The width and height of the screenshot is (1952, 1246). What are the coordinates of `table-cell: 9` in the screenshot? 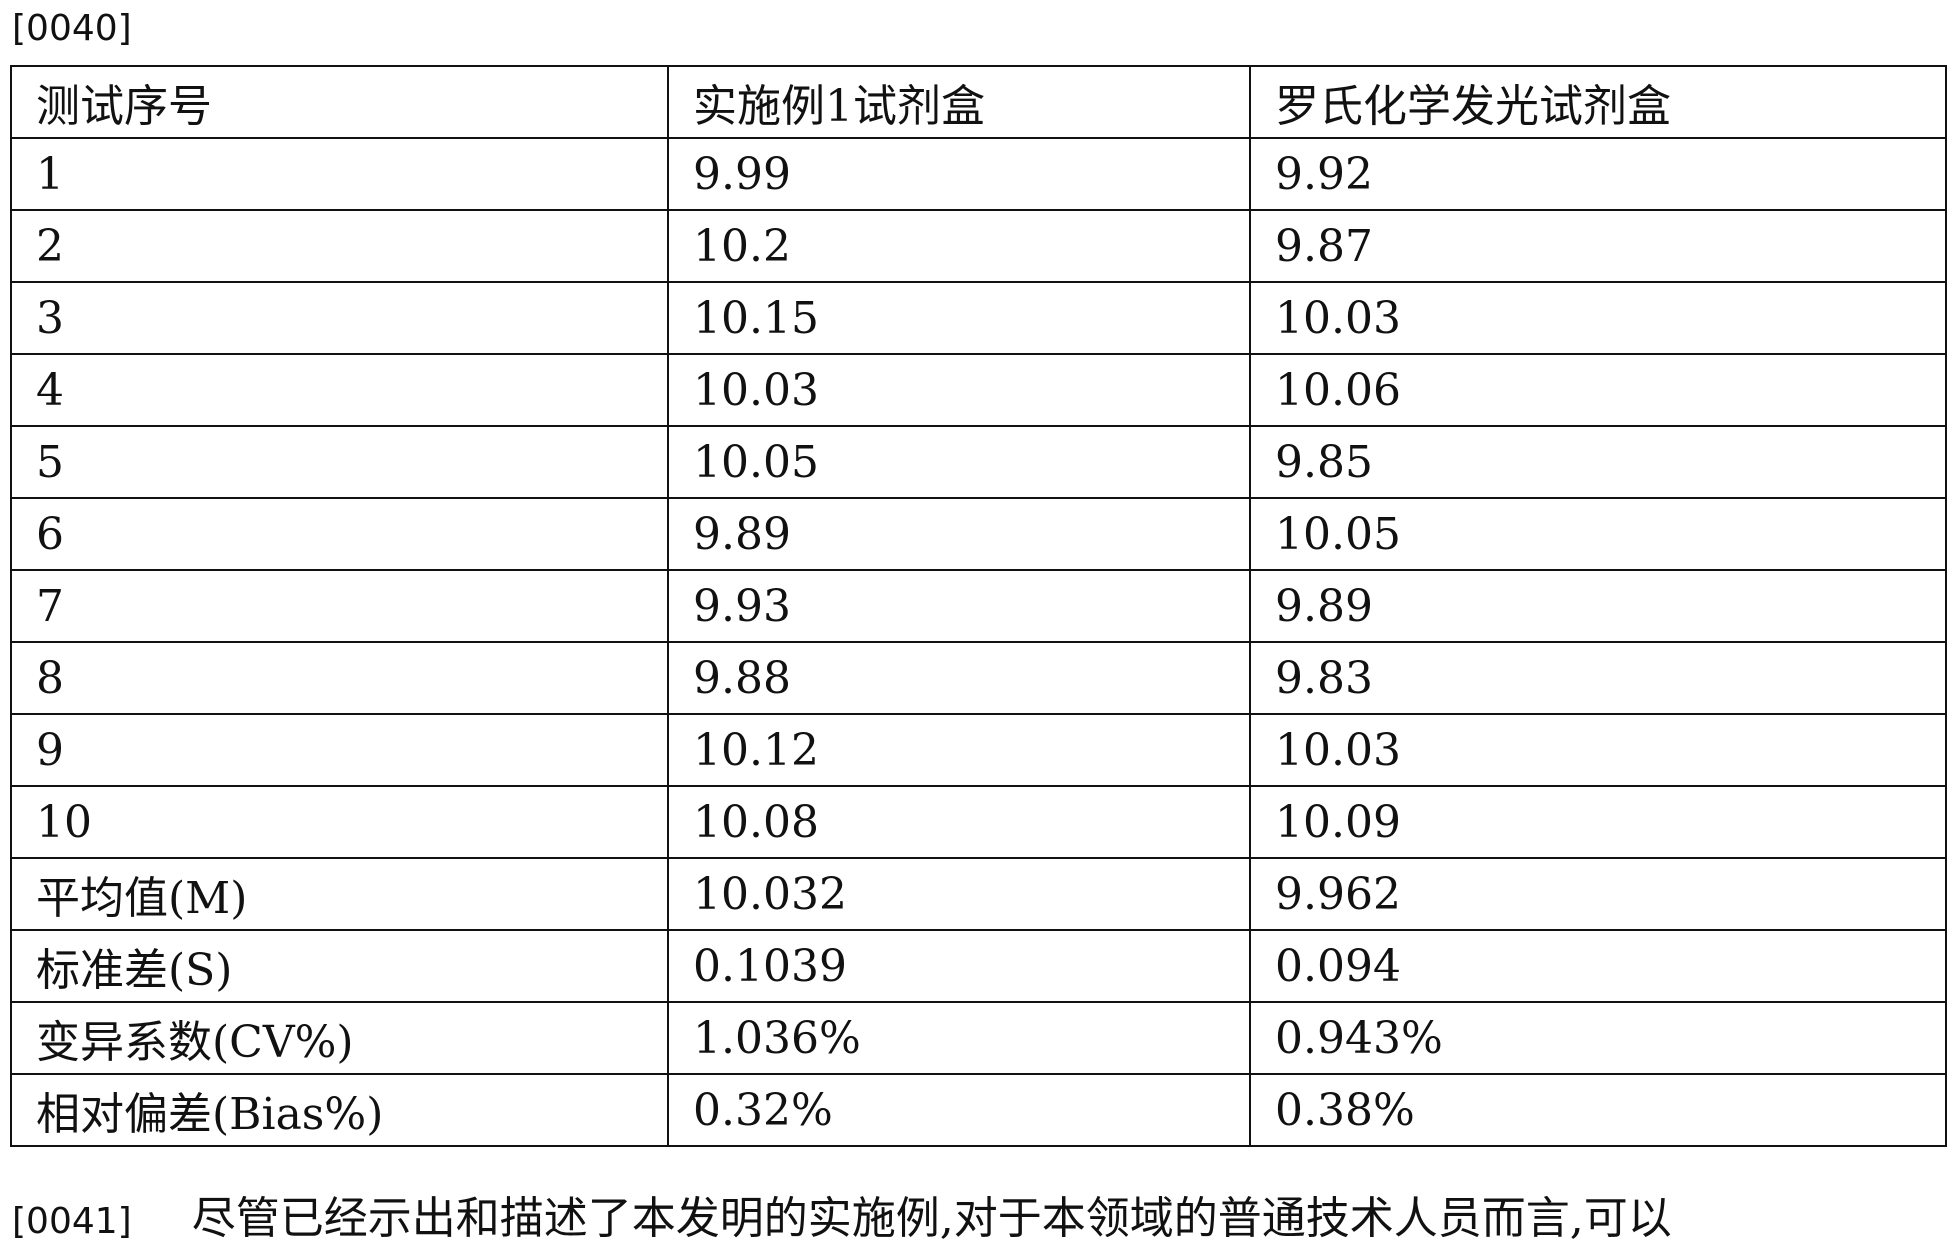 It's located at (339, 750).